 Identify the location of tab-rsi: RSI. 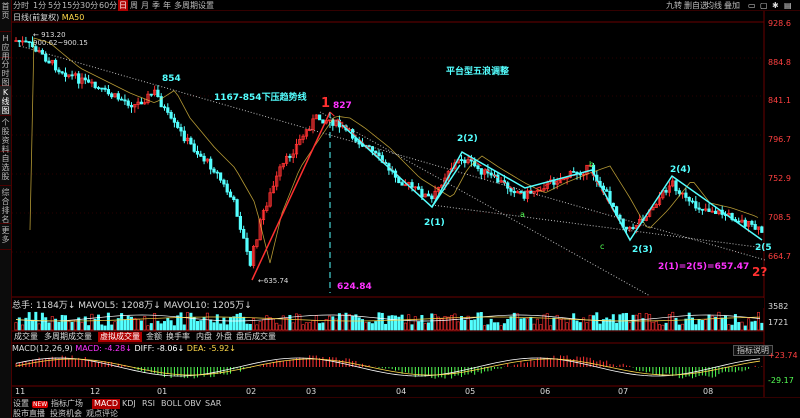
(148, 403).